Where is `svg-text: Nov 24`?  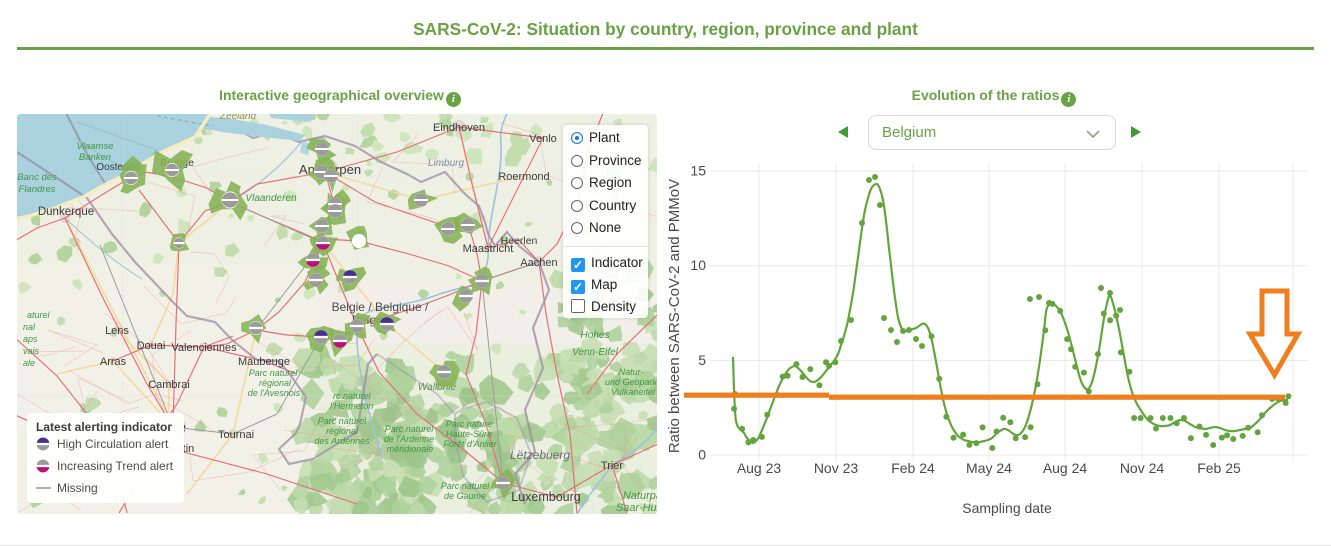 svg-text: Nov 24 is located at coordinates (1142, 468).